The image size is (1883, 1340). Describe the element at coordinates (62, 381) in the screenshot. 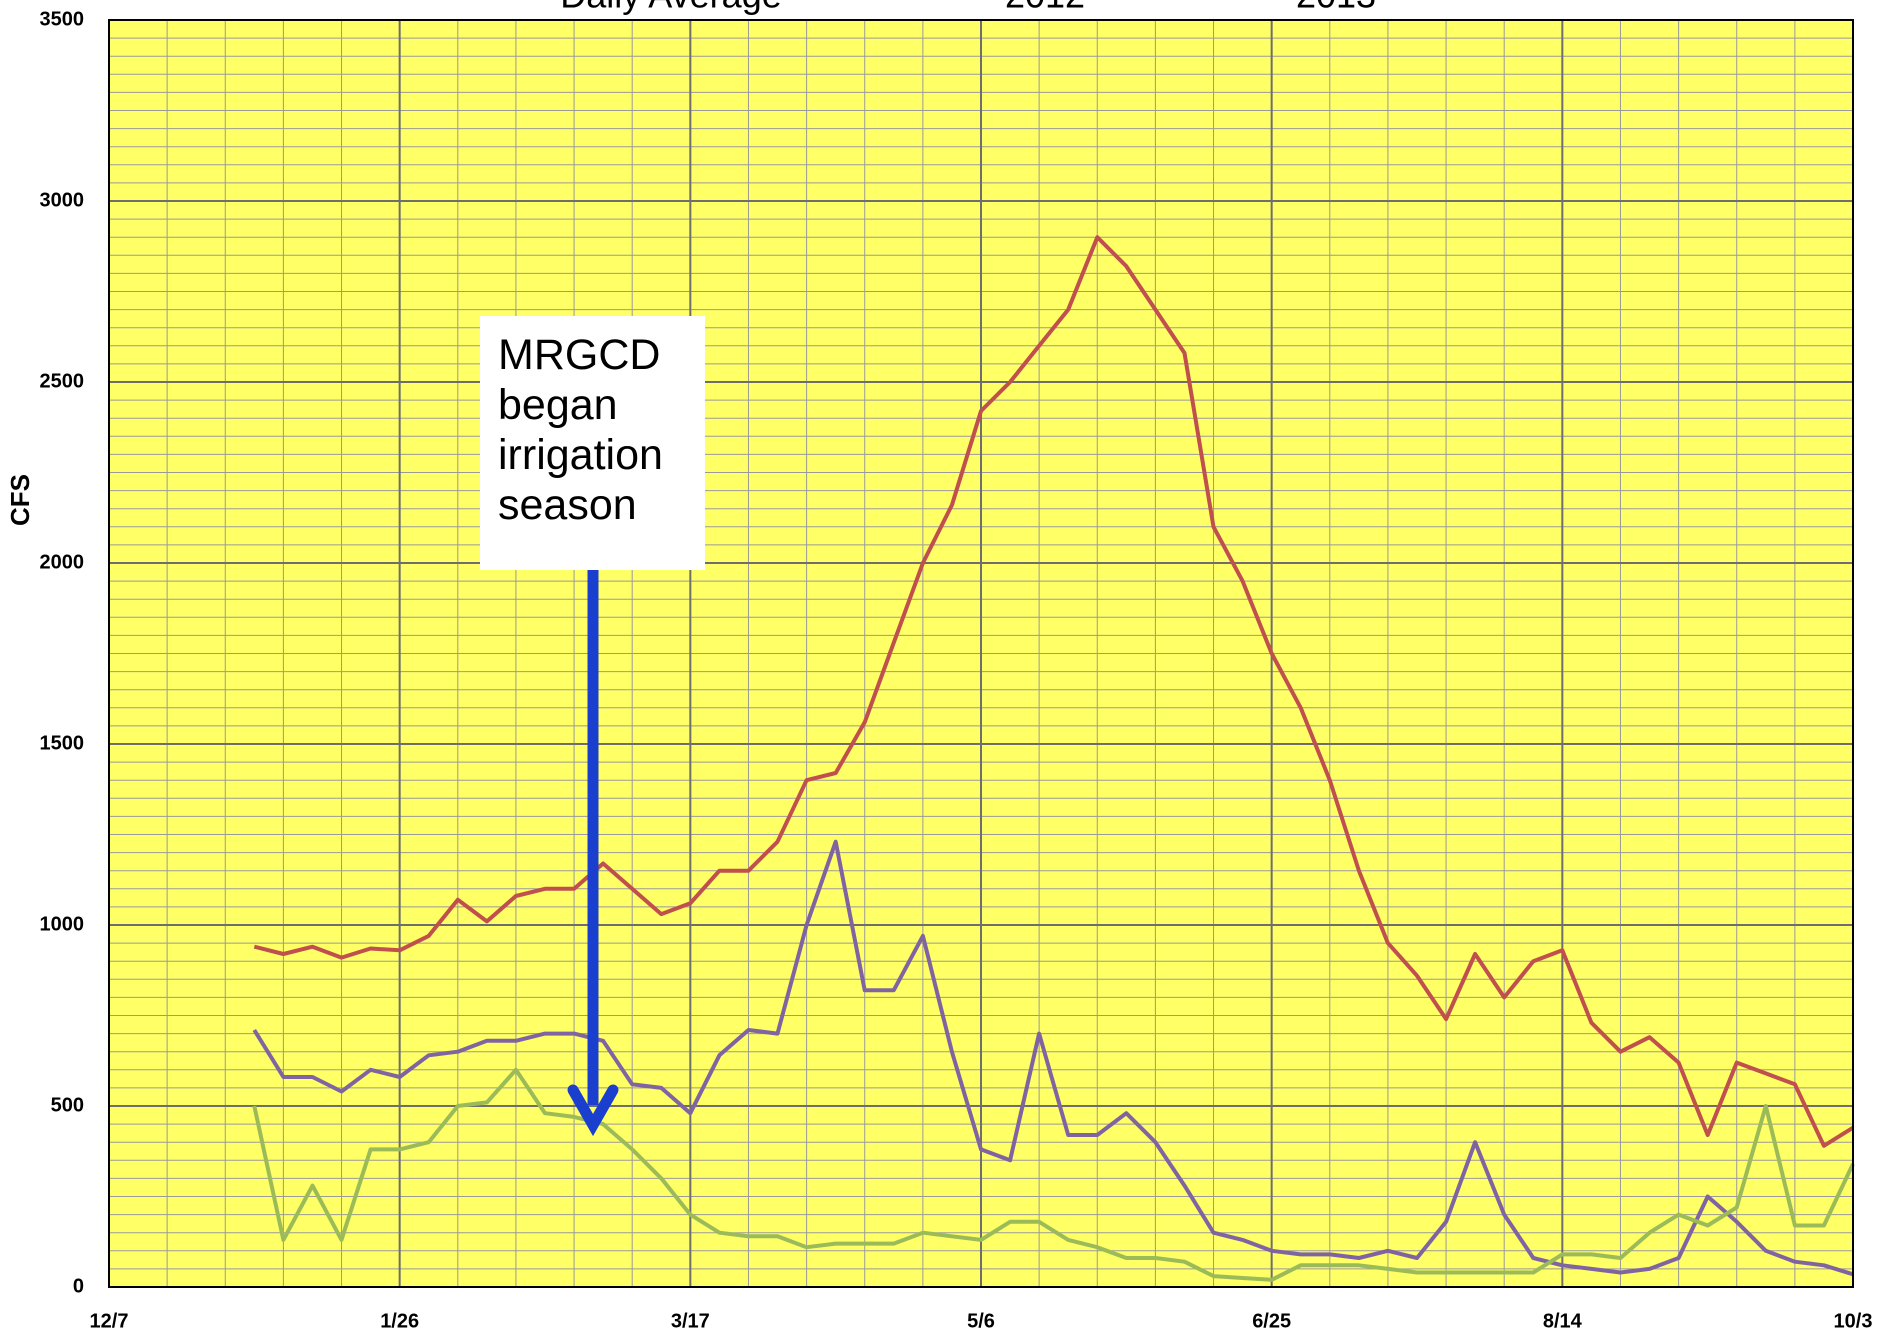

I see `y-tick-label: 2500` at that location.